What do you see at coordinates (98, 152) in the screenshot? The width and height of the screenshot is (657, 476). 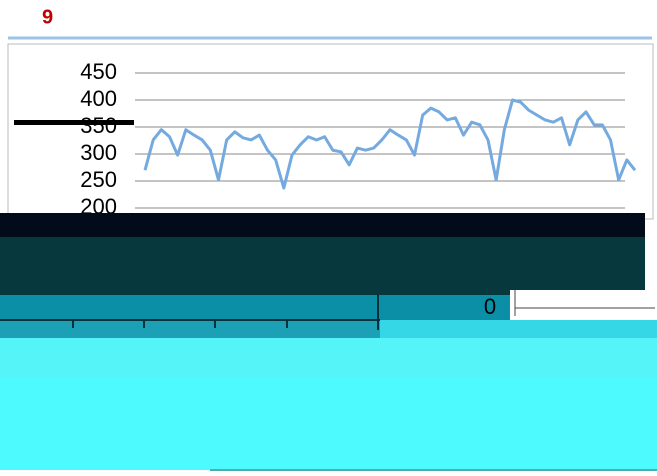 I see `y-tick-label: 300` at bounding box center [98, 152].